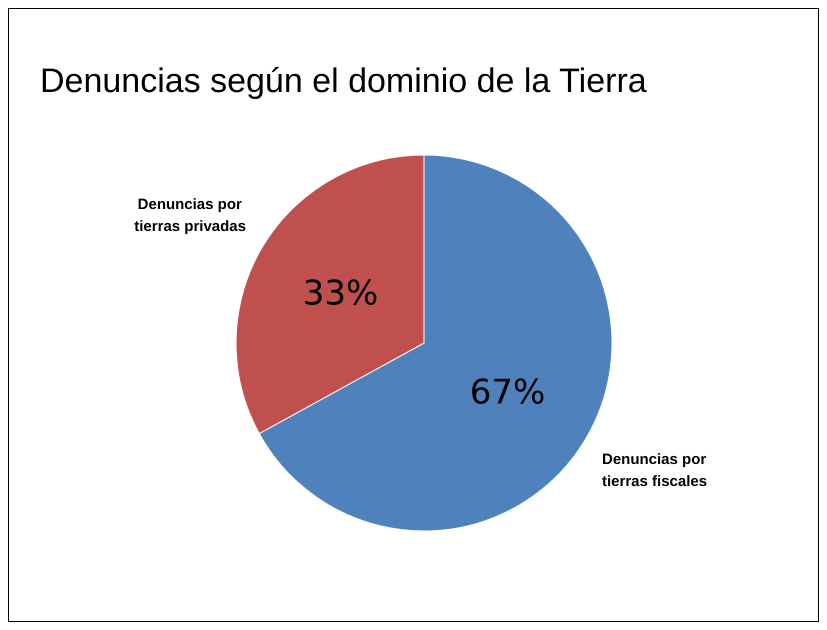  What do you see at coordinates (656, 470) in the screenshot?
I see `slice-label: Denuncias por tierras fiscales` at bounding box center [656, 470].